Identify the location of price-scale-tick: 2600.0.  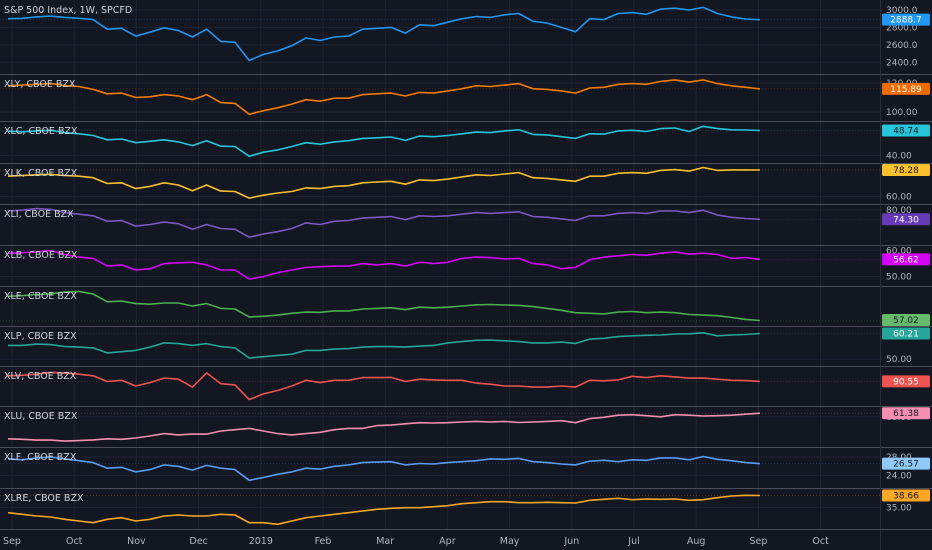
(902, 46).